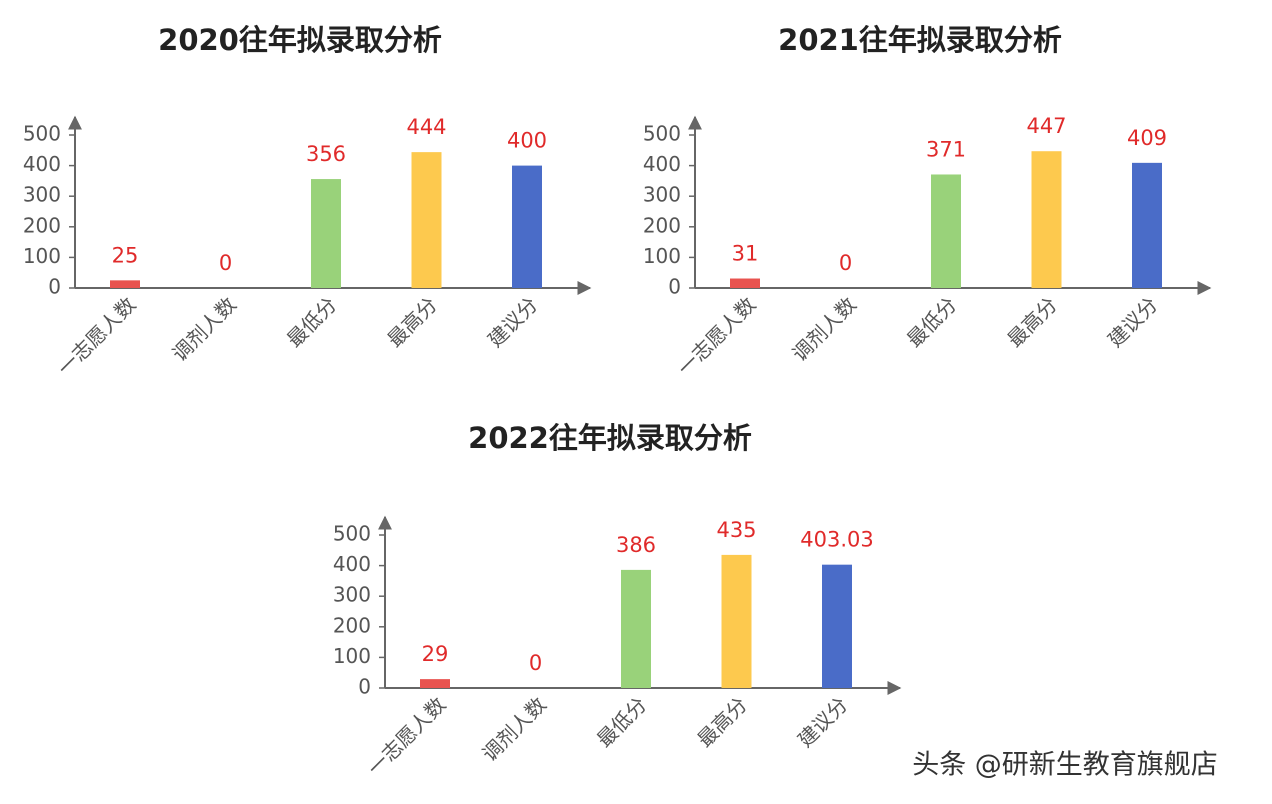 The width and height of the screenshot is (1272, 804). Describe the element at coordinates (326, 154) in the screenshot. I see `value-label: 356` at that location.